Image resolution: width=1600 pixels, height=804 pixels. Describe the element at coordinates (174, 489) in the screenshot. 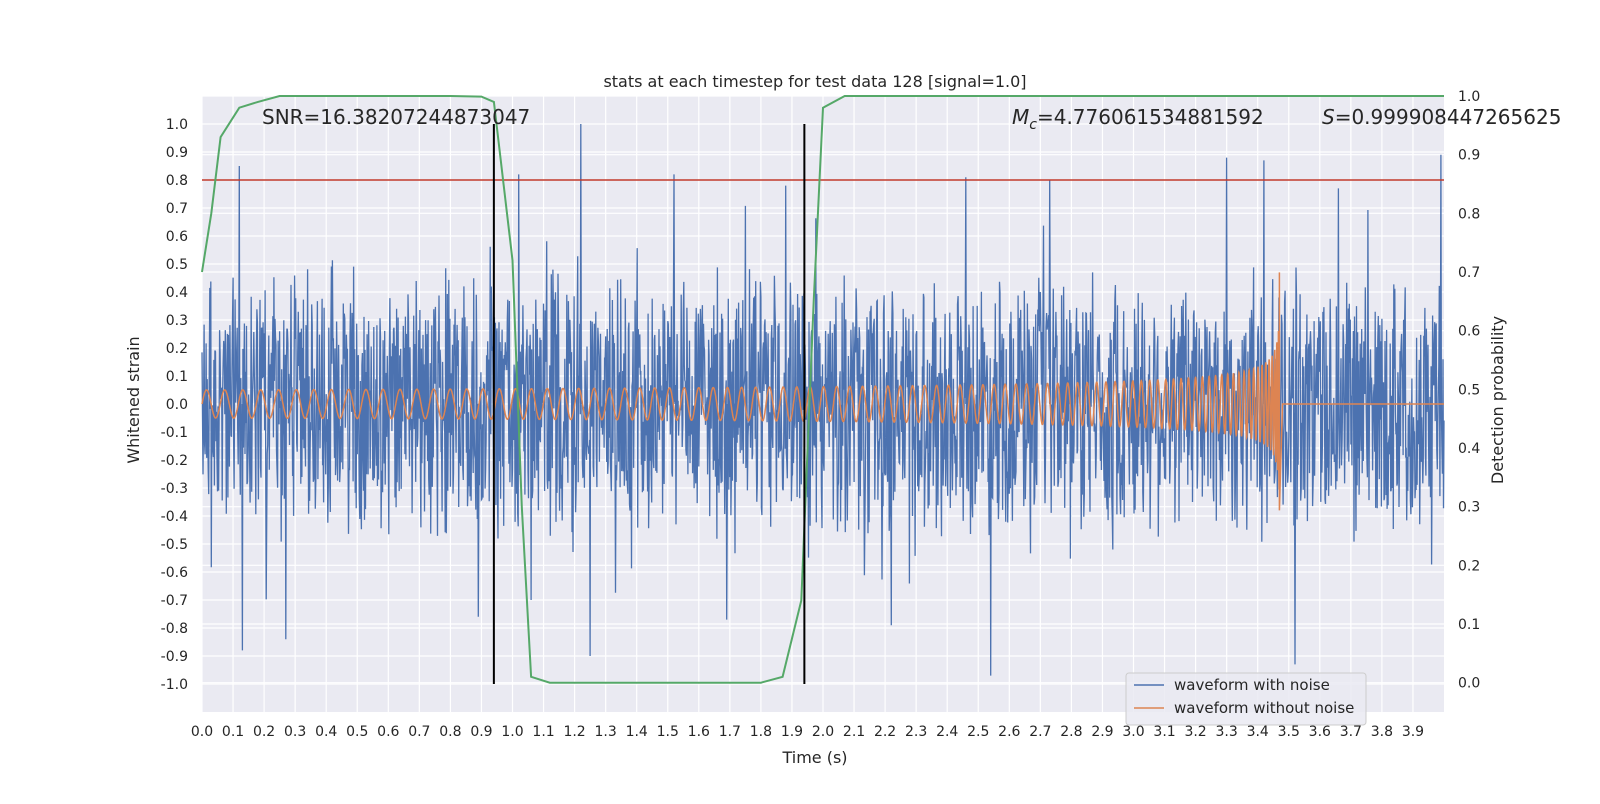

I see `y-tick-label: -0.3` at that location.